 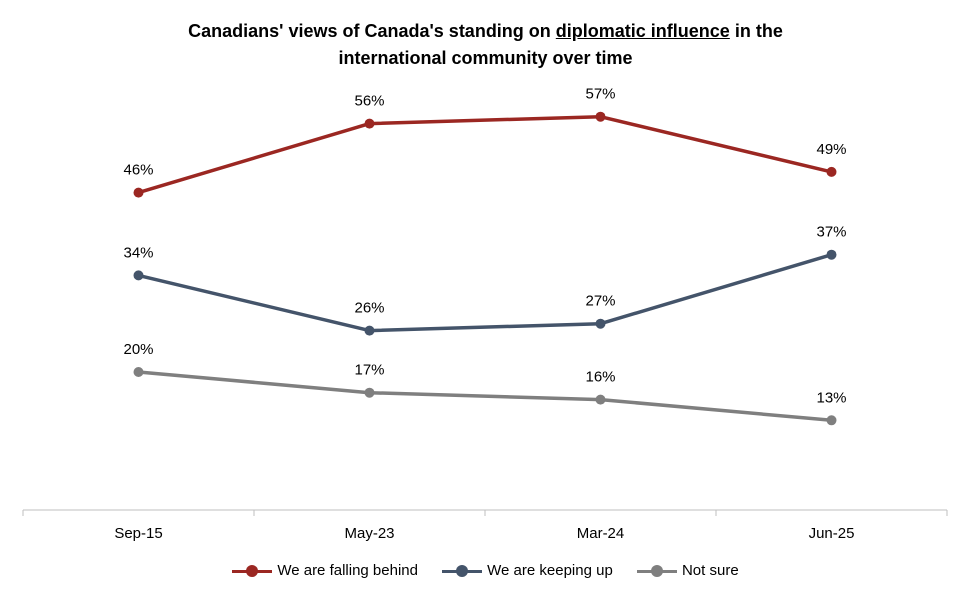 I want to click on legend-item-keeping-up: We are keeping up, so click(x=527, y=570).